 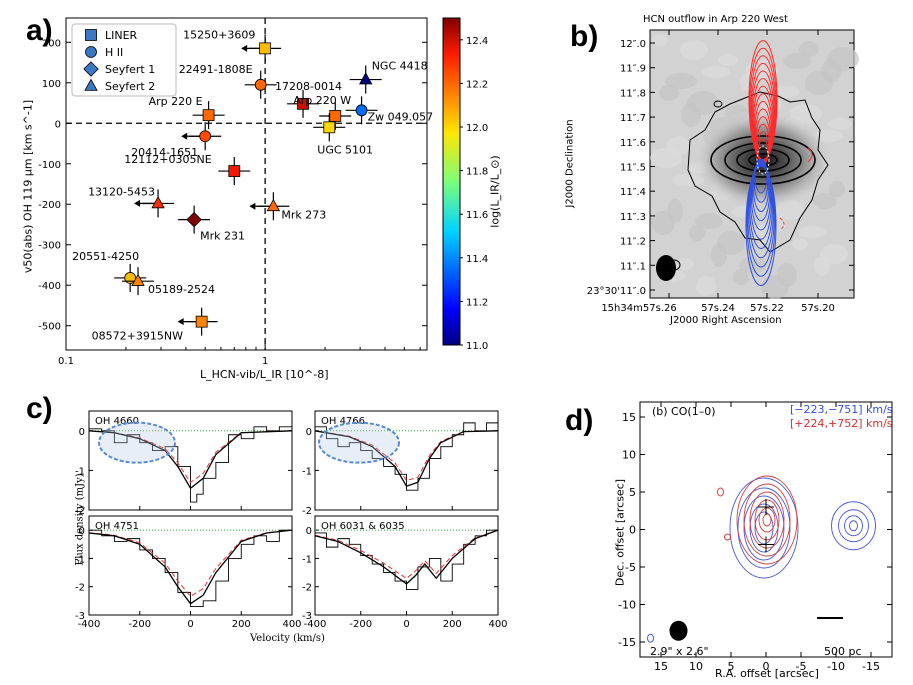 What do you see at coordinates (176, 140) in the screenshot?
I see `data-point: 20414-1651` at bounding box center [176, 140].